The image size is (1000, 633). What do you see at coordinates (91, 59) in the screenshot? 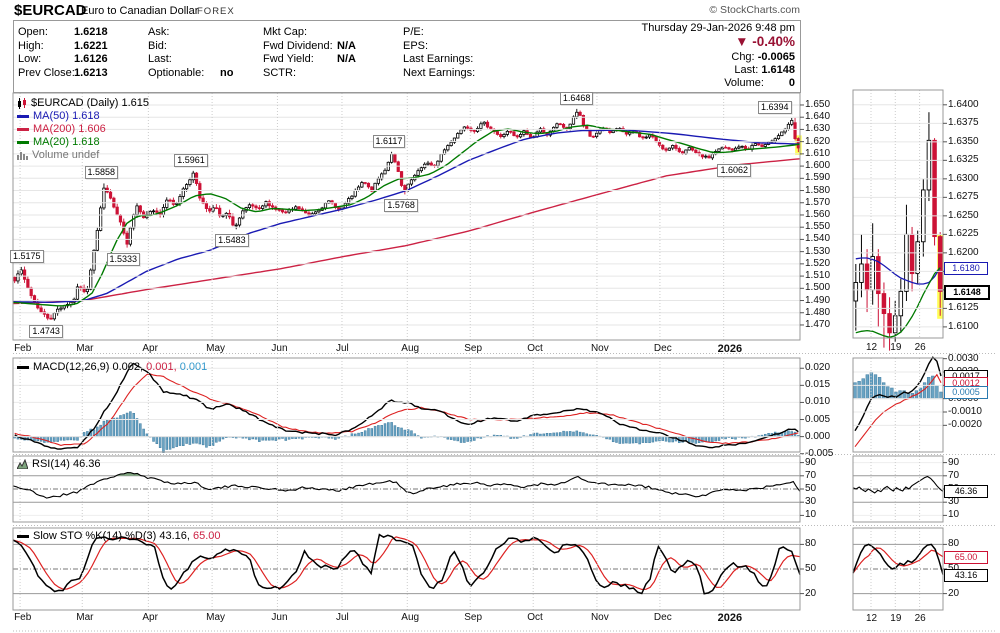
I see `quote-value: 1.6126` at bounding box center [91, 59].